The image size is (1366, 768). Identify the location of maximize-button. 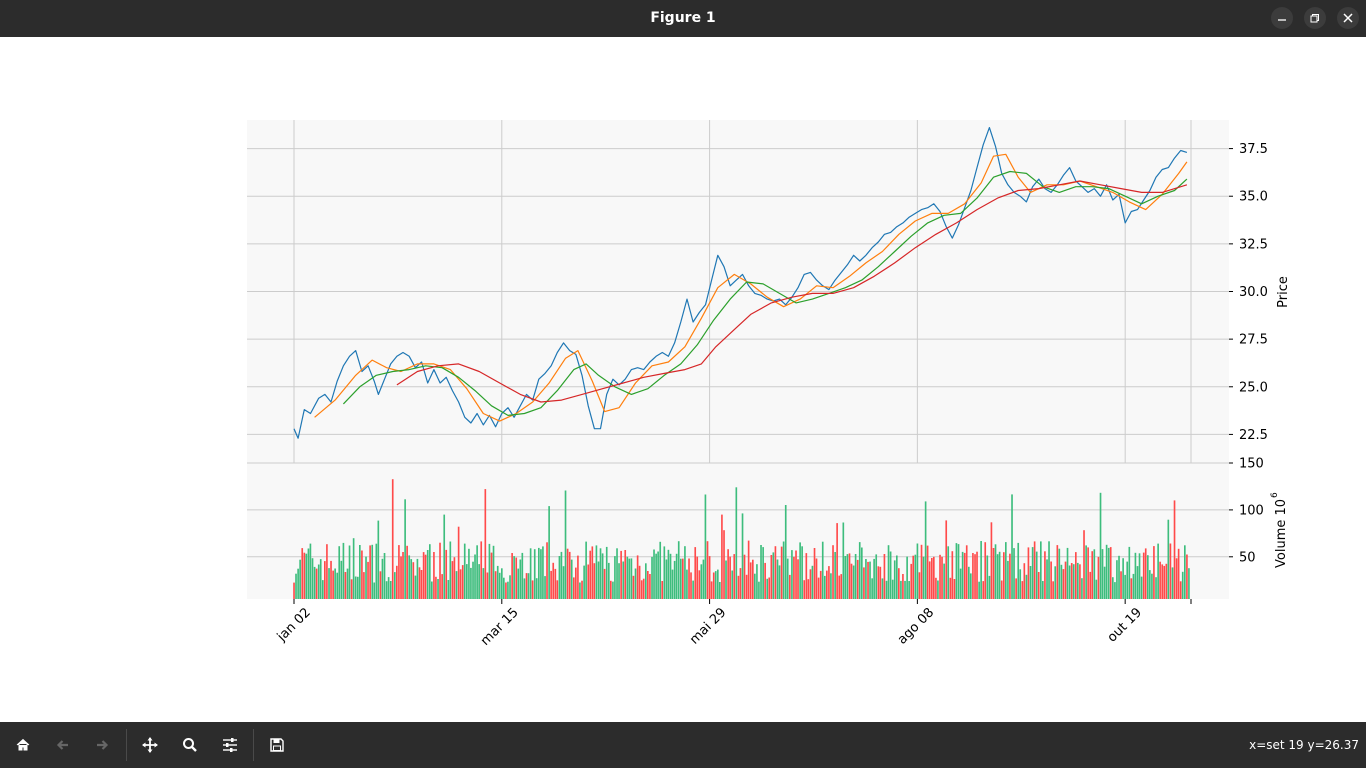
(1315, 18).